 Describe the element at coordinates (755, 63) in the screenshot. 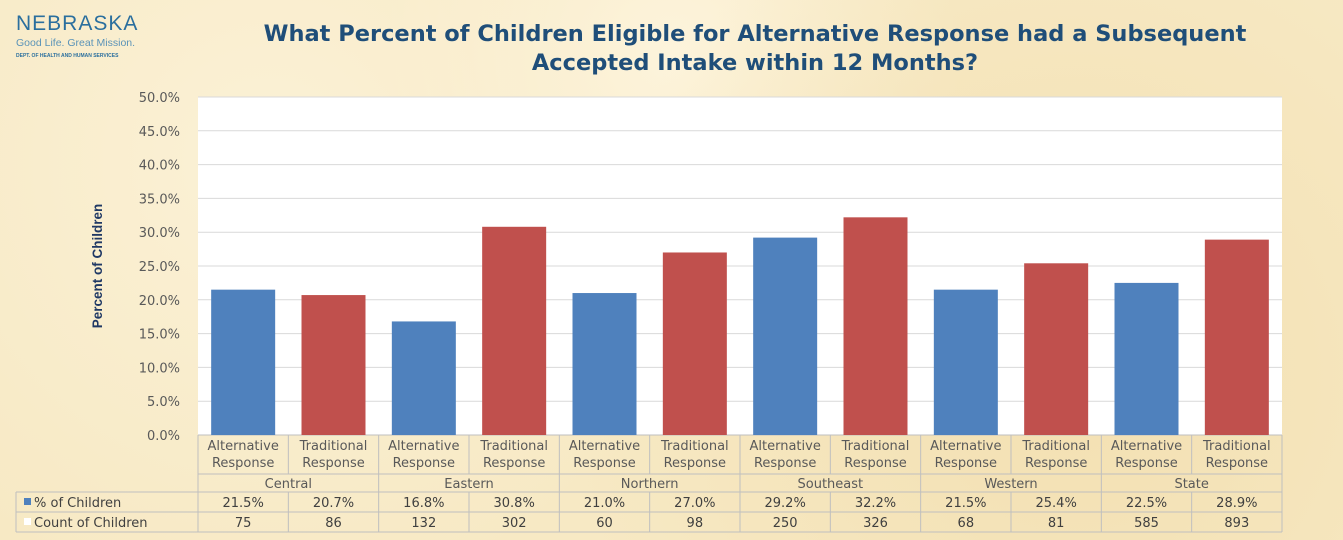

I see `chart-title-line2: Accepted Intake within 12 Months?` at that location.